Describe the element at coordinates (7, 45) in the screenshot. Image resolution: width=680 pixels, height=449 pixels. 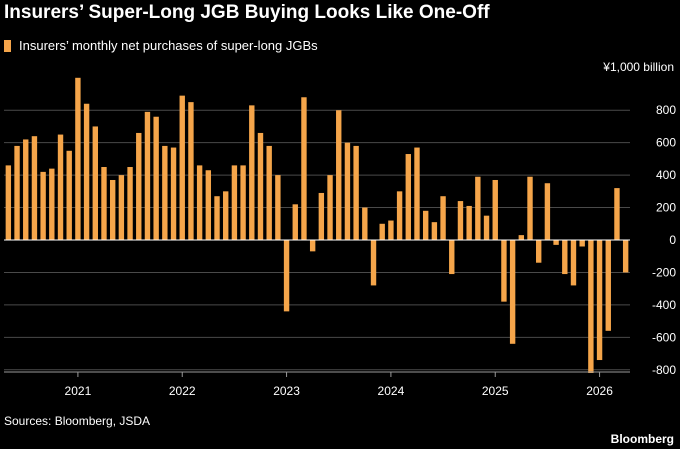
I see `legend-swatch` at that location.